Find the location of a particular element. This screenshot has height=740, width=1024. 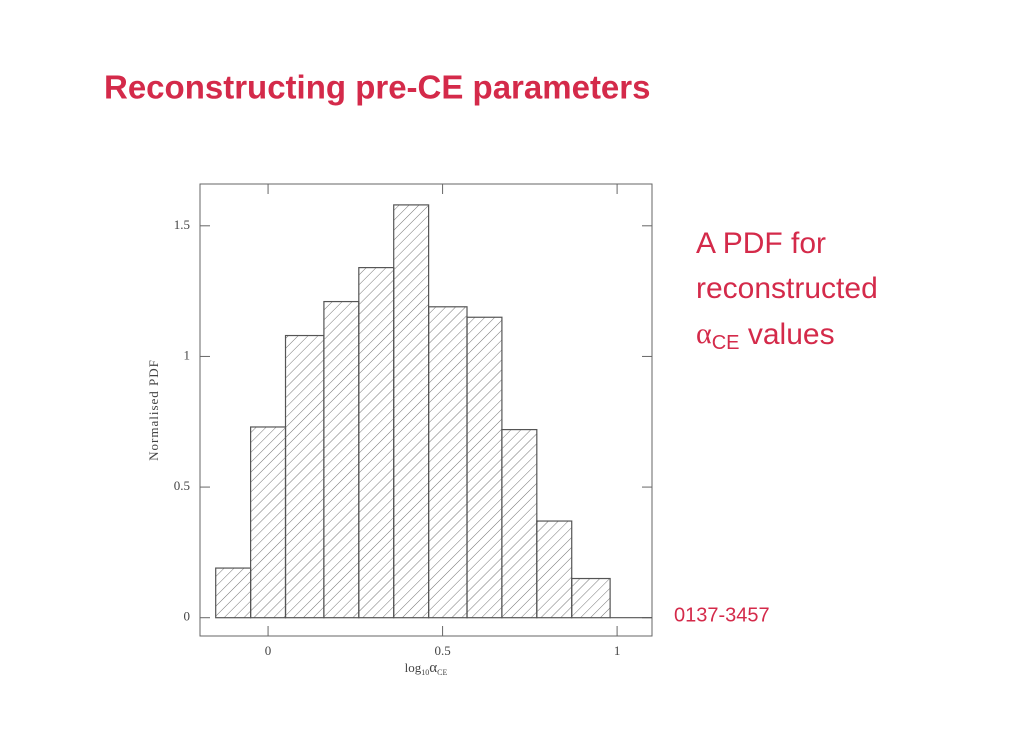

y-tick-label: 0 is located at coordinates (187, 616).